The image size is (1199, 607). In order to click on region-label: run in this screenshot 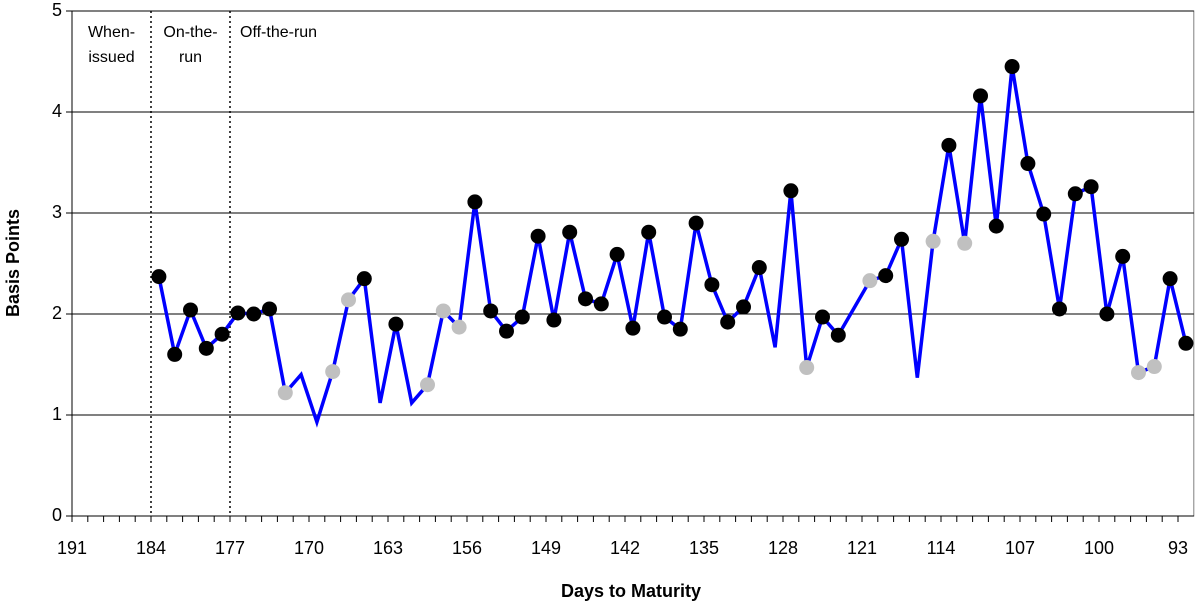, I will do `click(190, 57)`.